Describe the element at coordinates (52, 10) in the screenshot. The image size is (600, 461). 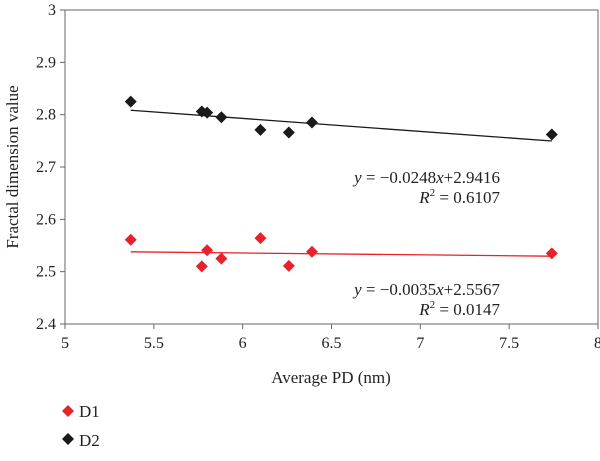
I see `y-tick-label: 3` at that location.